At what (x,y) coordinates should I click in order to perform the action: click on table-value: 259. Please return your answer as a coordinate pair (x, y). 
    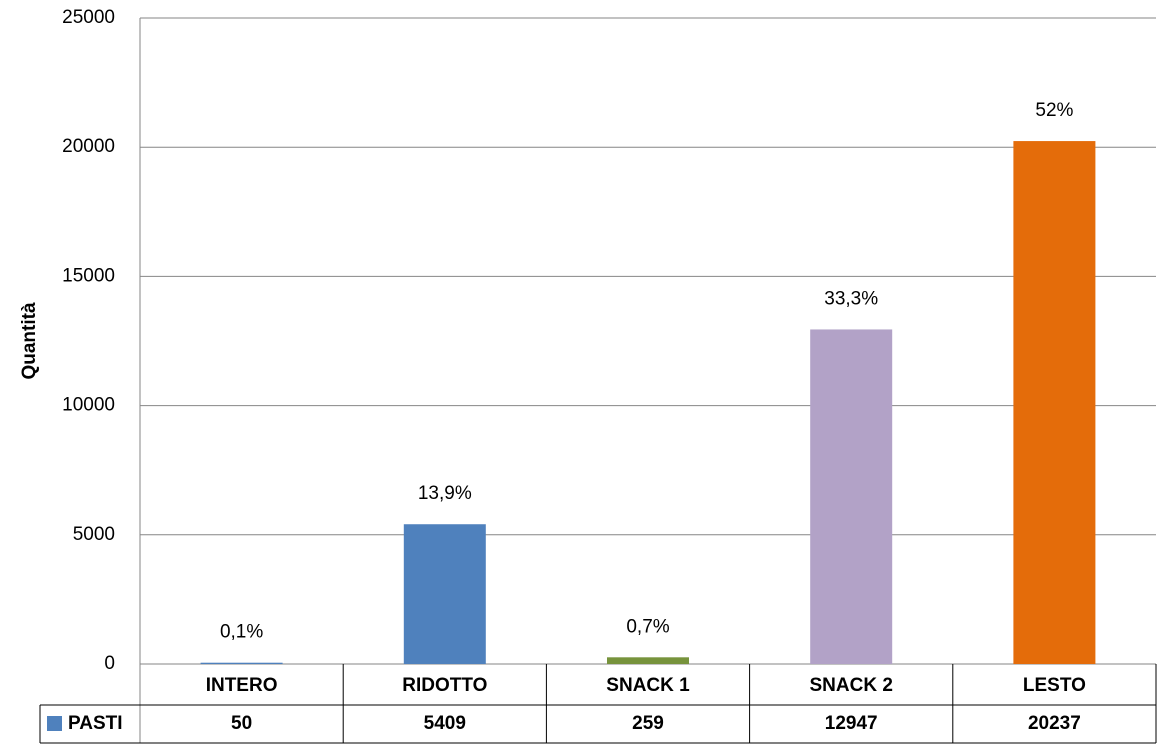
    Looking at the image, I should click on (648, 723).